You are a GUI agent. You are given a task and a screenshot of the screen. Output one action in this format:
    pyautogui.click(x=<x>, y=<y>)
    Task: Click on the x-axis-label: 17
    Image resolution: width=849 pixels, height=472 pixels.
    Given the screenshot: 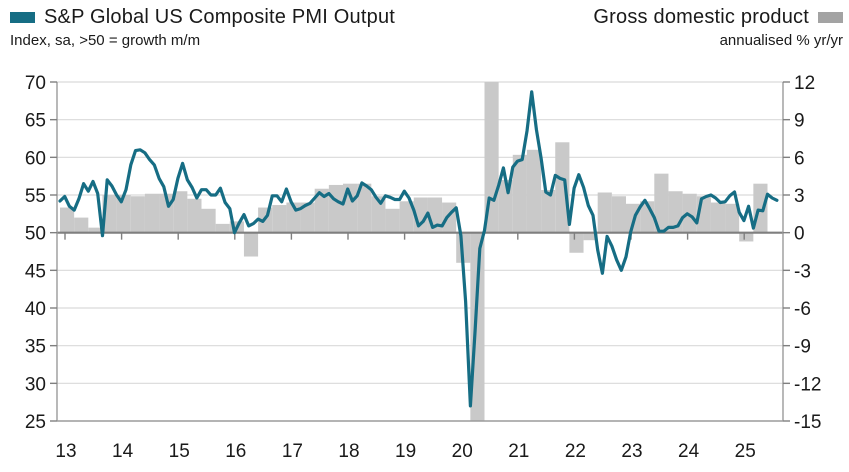 What is the action you would take?
    pyautogui.click(x=292, y=451)
    